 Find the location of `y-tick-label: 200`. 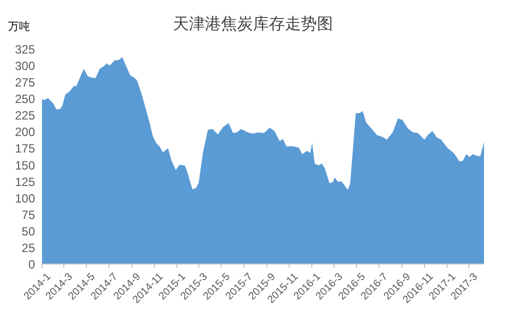

y-tick-label: 200 is located at coordinates (25, 132).